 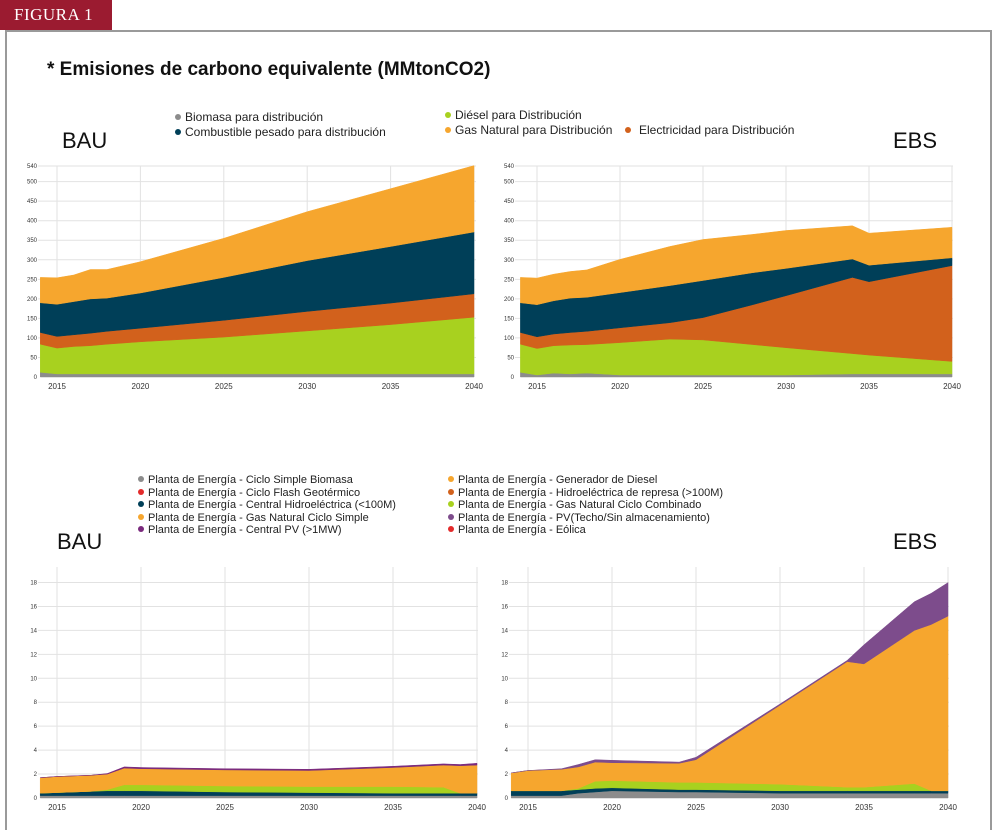 I want to click on figure-tag: FIGURA 1, so click(x=56, y=15).